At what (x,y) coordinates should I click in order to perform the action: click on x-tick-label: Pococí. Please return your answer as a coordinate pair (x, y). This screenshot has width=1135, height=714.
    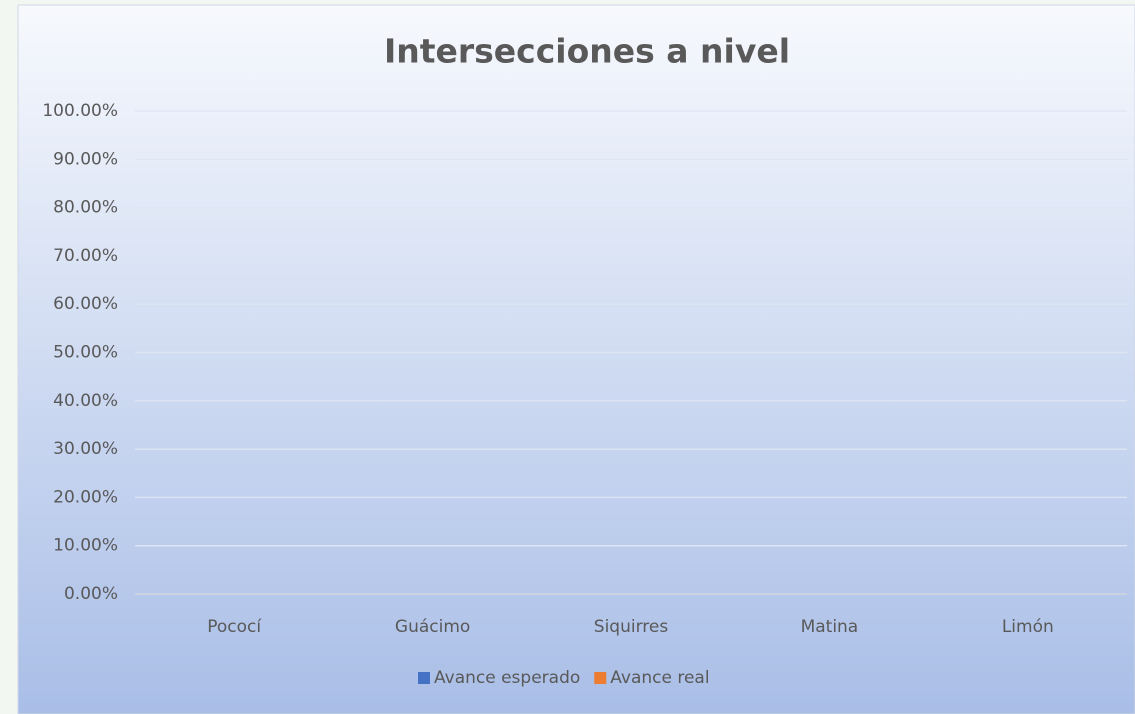
    Looking at the image, I should click on (234, 627).